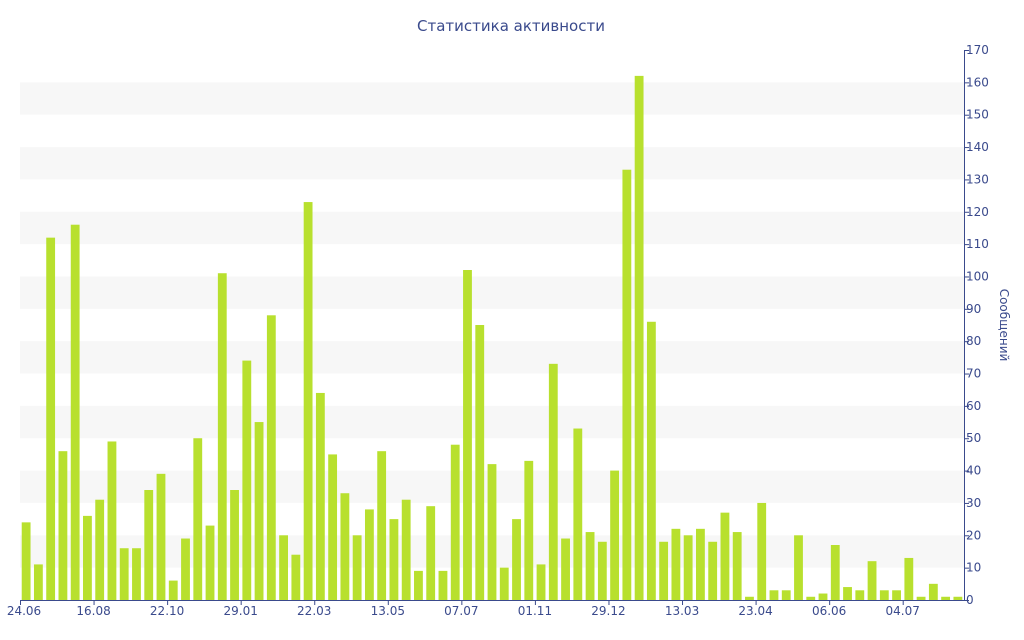 The width and height of the screenshot is (1024, 640). Describe the element at coordinates (682, 611) in the screenshot. I see `x-tick-label: 13.03` at that location.